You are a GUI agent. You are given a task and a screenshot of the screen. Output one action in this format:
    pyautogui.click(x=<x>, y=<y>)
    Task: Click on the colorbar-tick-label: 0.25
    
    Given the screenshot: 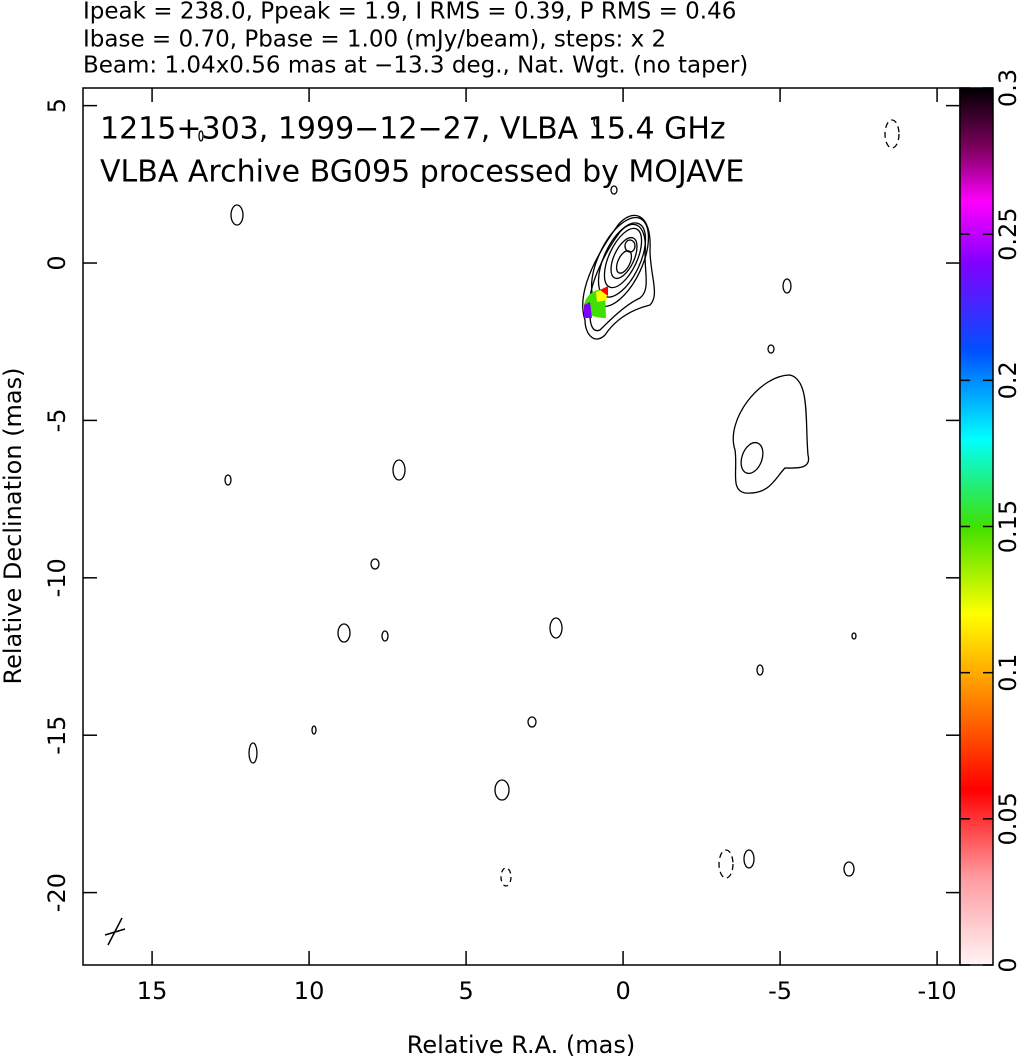 What is the action you would take?
    pyautogui.click(x=1007, y=233)
    